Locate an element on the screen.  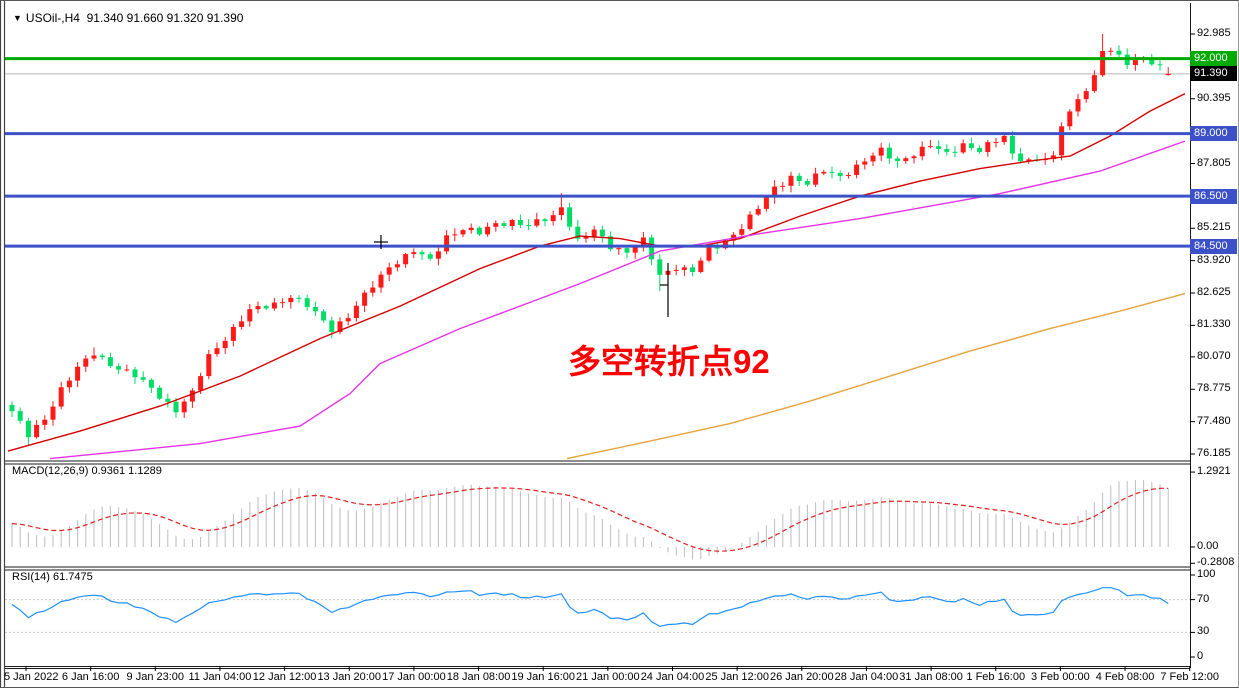
chart-marks is located at coordinates (521, 276).